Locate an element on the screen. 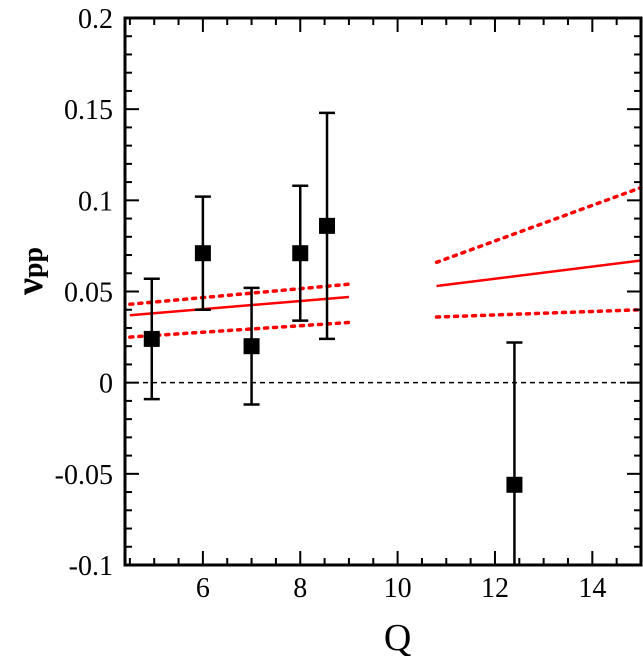 This screenshot has width=643, height=656. y-tick-label: 0.2 is located at coordinates (95, 19).